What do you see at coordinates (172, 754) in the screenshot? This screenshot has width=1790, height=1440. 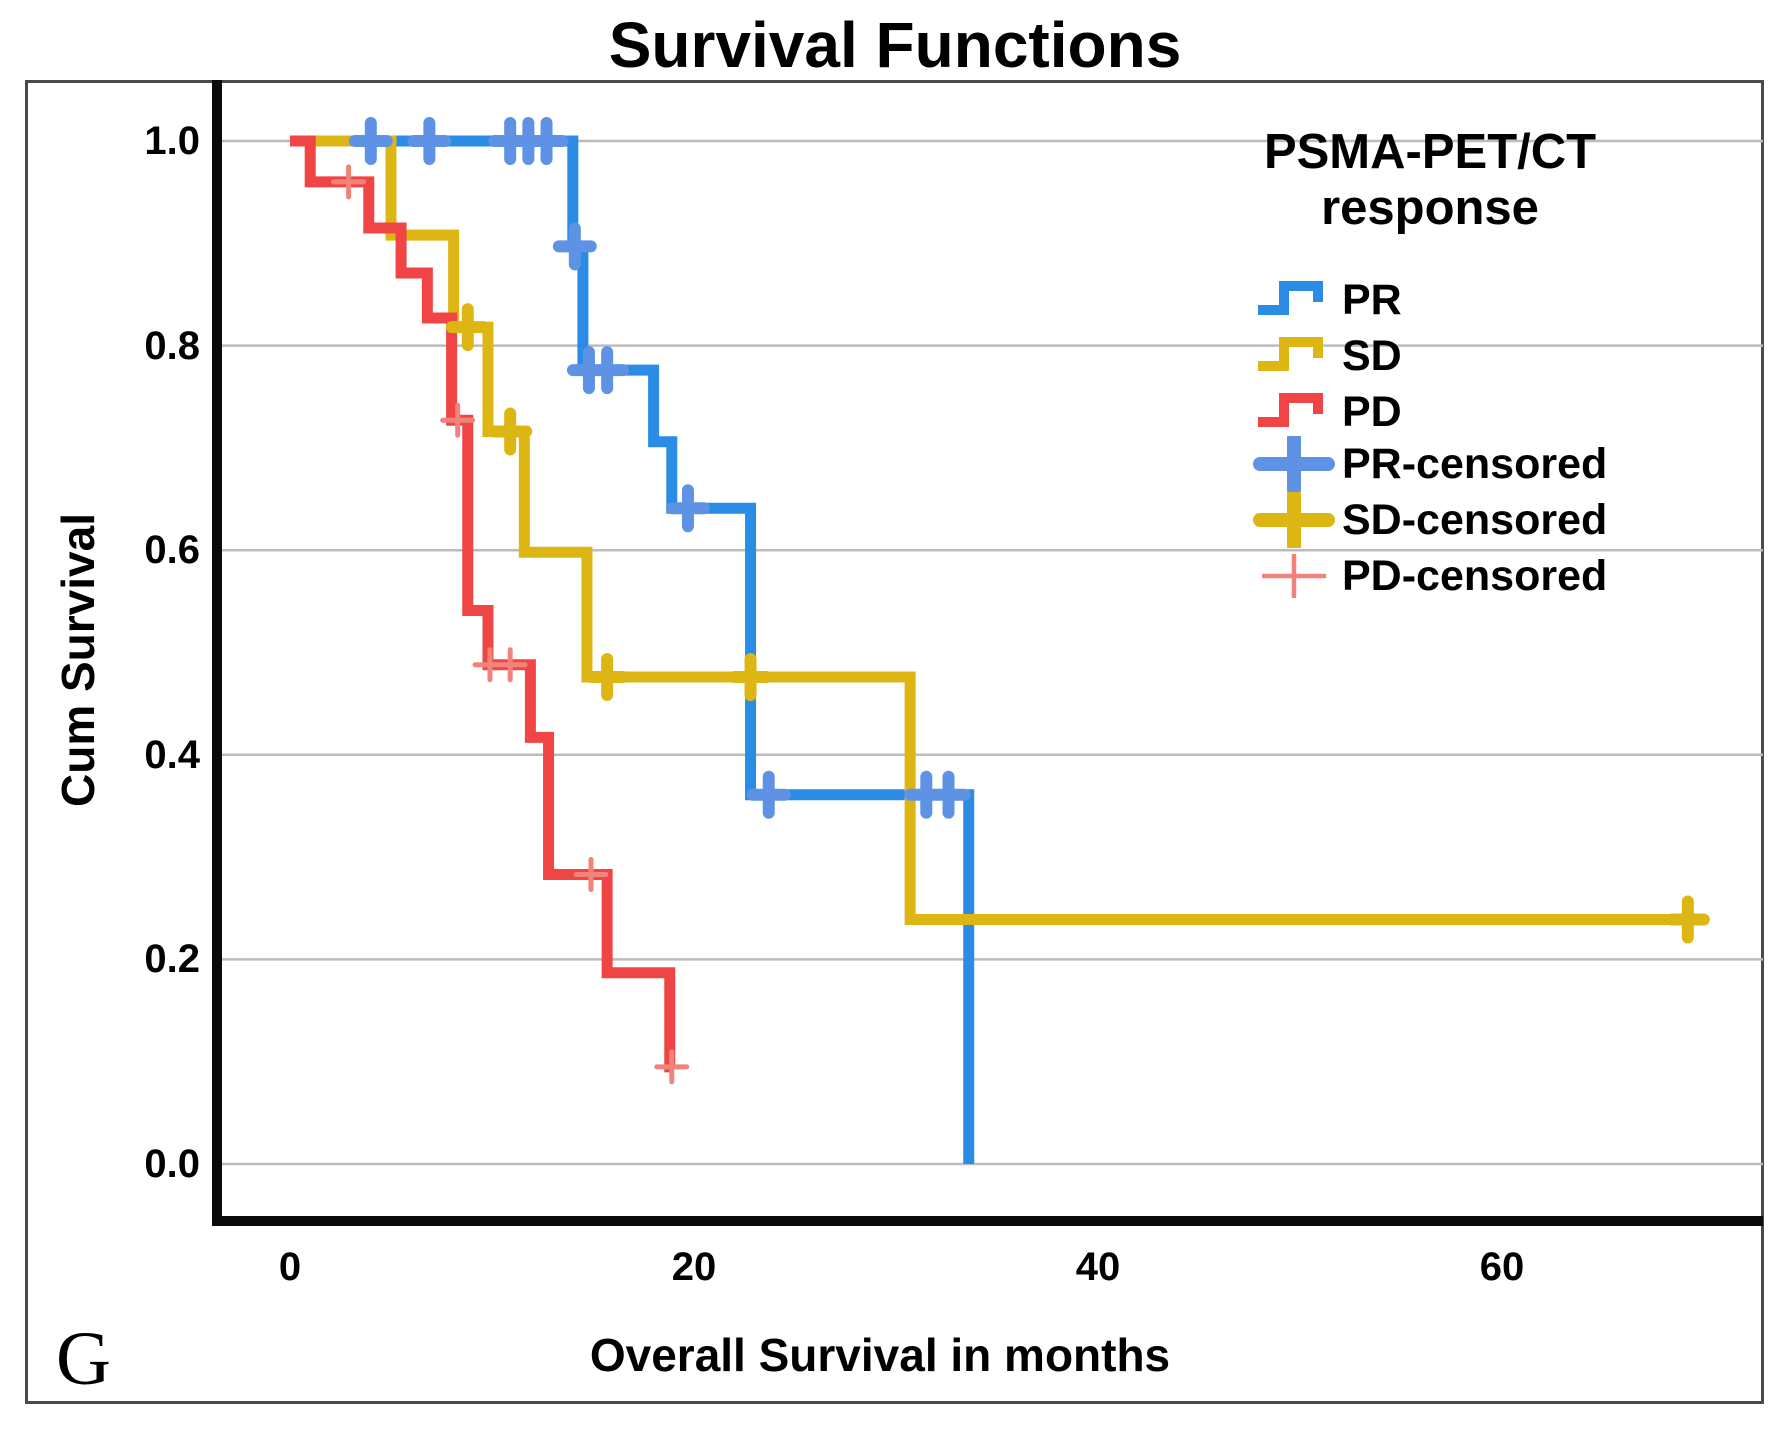 I see `y-tick-label: 0.4` at bounding box center [172, 754].